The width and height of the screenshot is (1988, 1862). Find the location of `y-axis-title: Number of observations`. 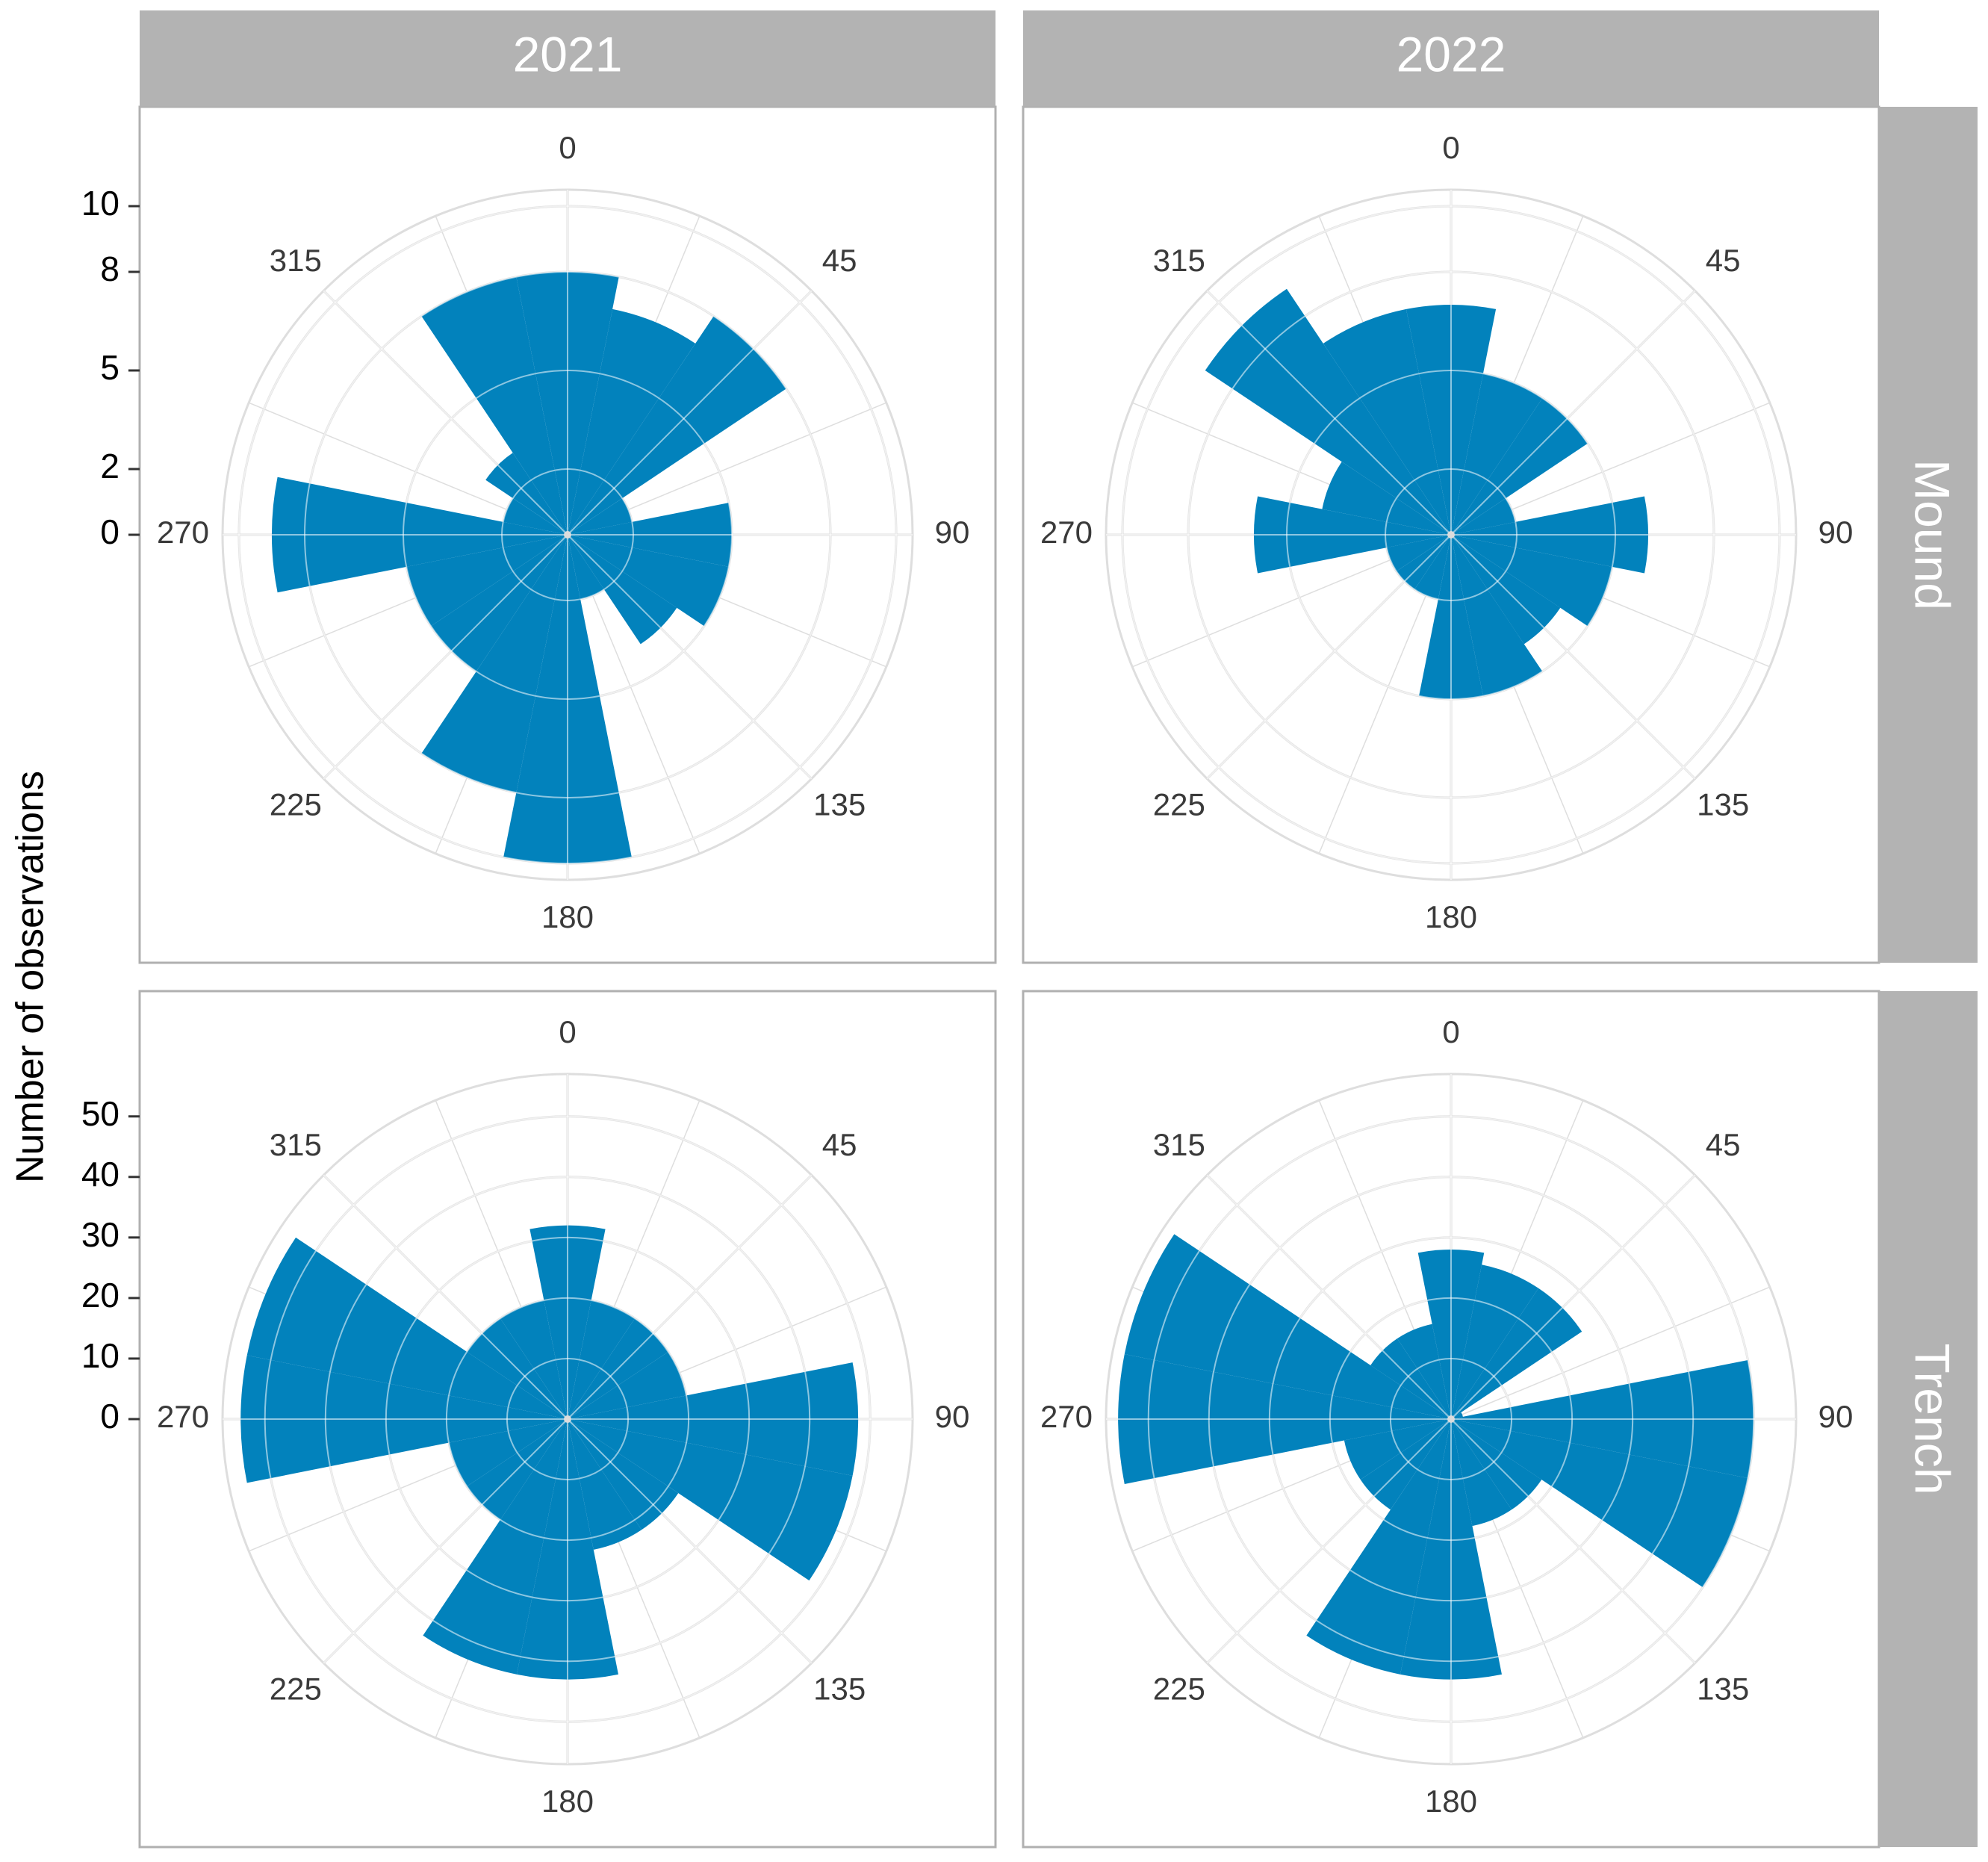

y-axis-title: Number of observations is located at coordinates (30, 977).